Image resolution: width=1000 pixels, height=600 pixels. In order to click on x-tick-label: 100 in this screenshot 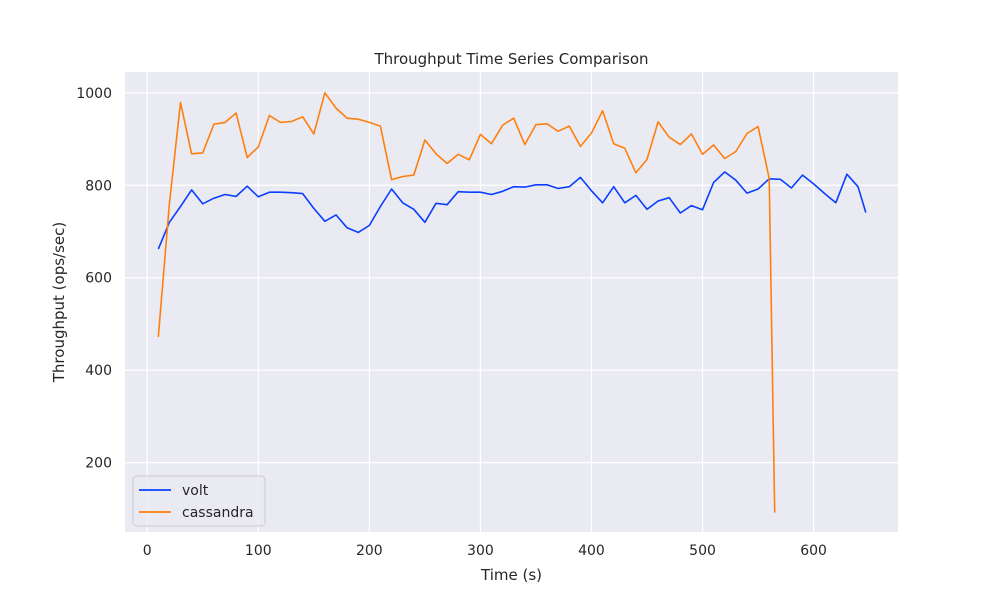, I will do `click(258, 551)`.